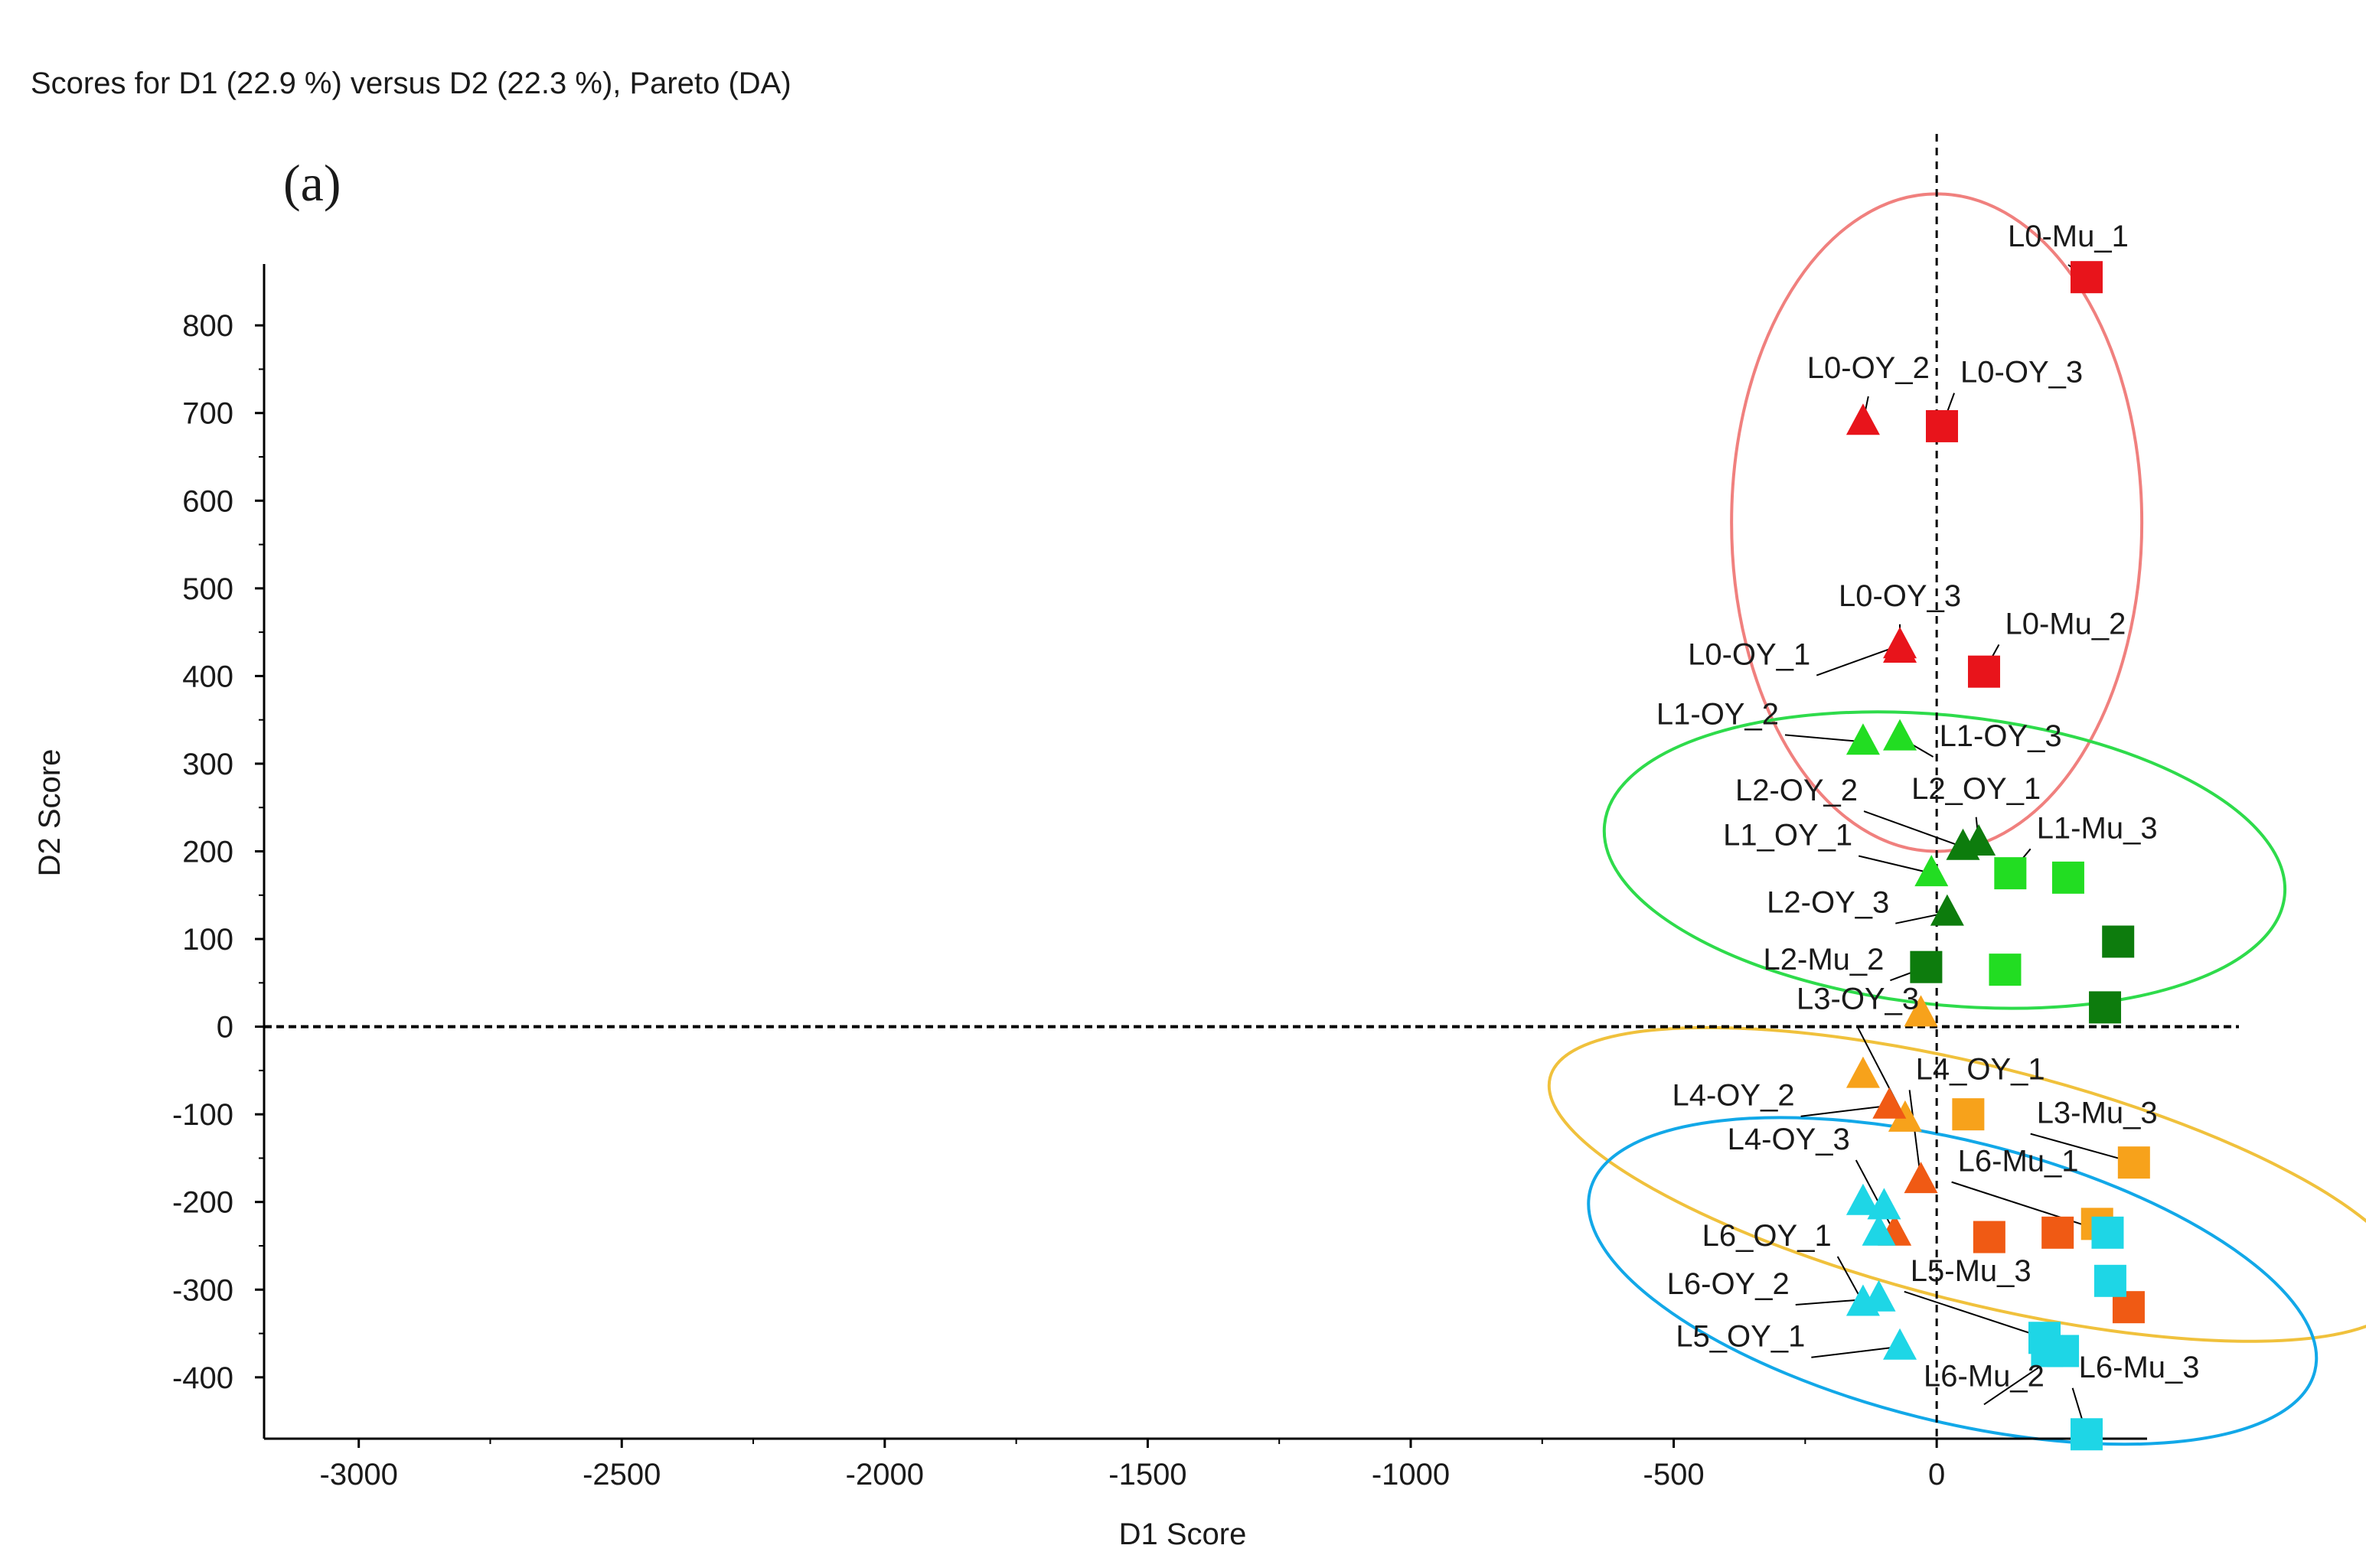 This screenshot has width=2366, height=1568. What do you see at coordinates (622, 1474) in the screenshot?
I see `x-tick-label: -2500` at bounding box center [622, 1474].